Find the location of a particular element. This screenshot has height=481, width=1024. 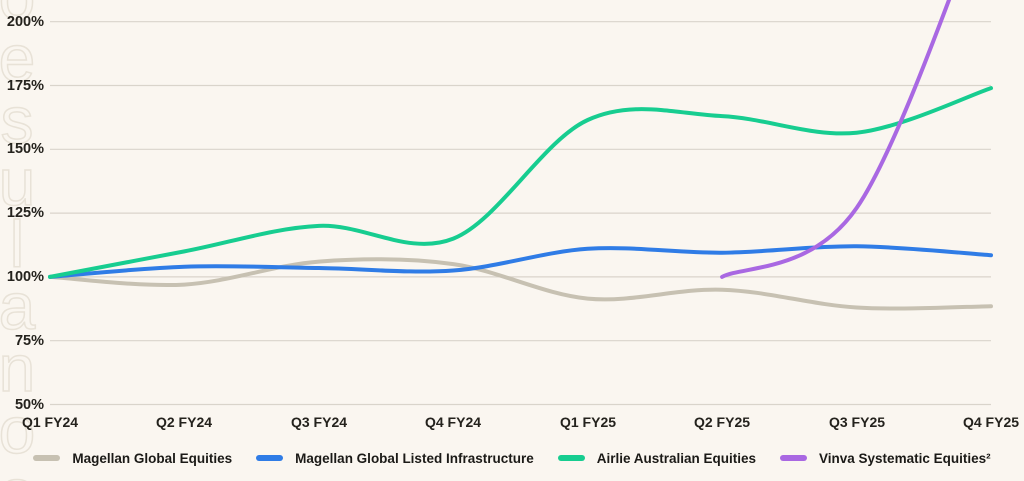

legend-item-magellan-global-equities: Magellan Global Equities is located at coordinates (132, 458).